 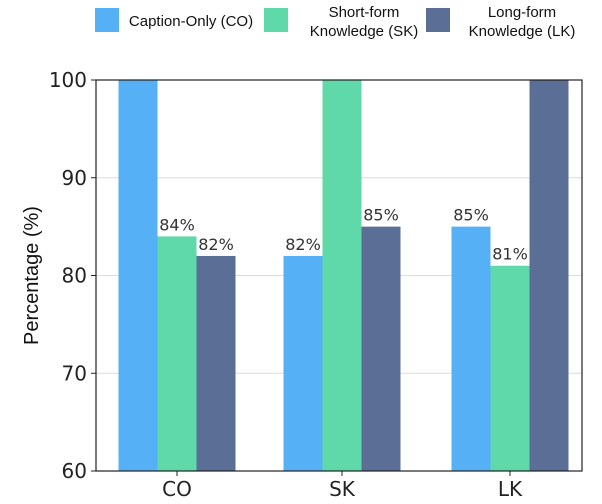 I want to click on y-tick-label: 80, so click(x=74, y=276).